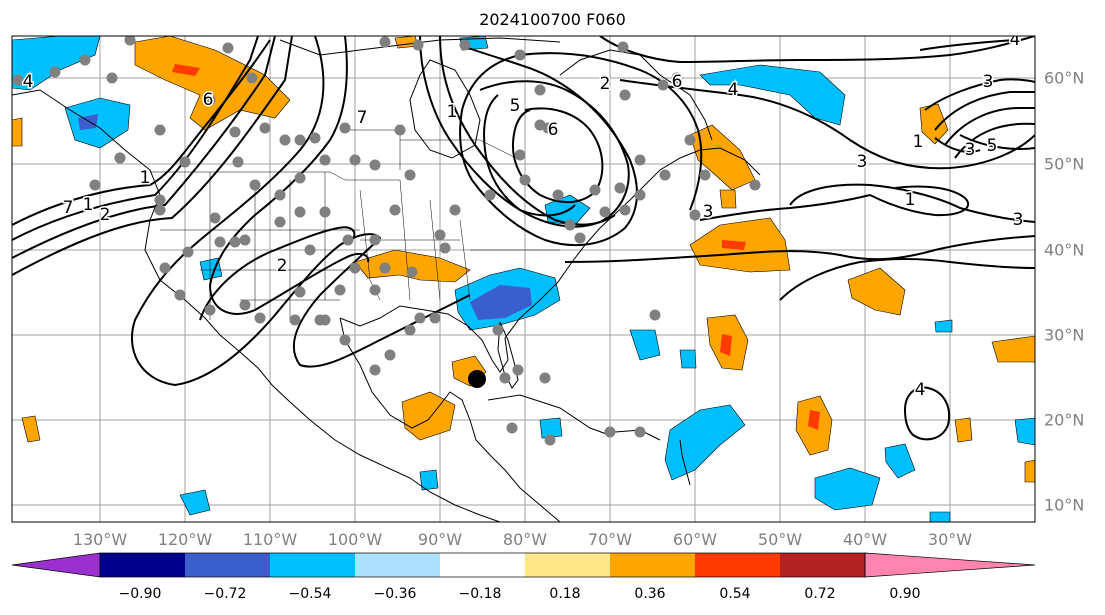  What do you see at coordinates (695, 539) in the screenshot?
I see `lon-label: 60°W` at bounding box center [695, 539].